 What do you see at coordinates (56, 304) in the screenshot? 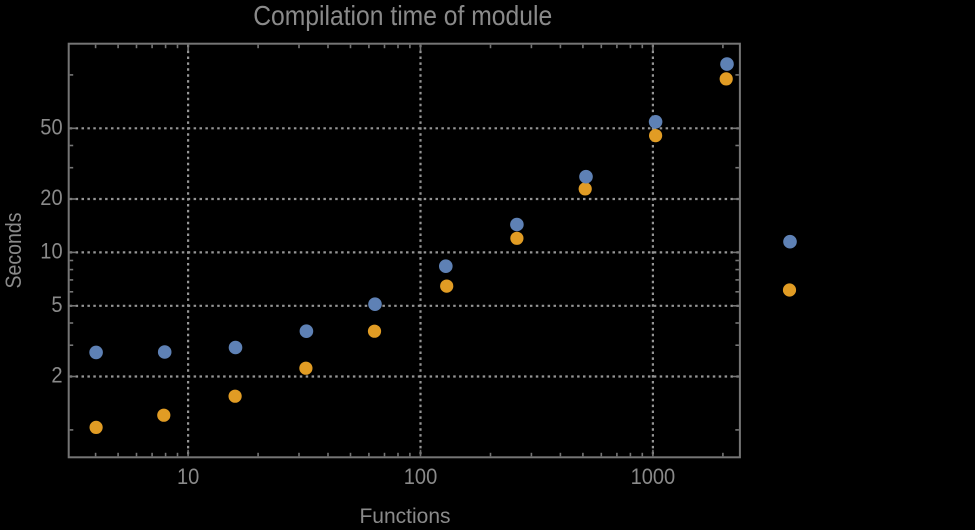
I see `svg-text: 5` at bounding box center [56, 304].